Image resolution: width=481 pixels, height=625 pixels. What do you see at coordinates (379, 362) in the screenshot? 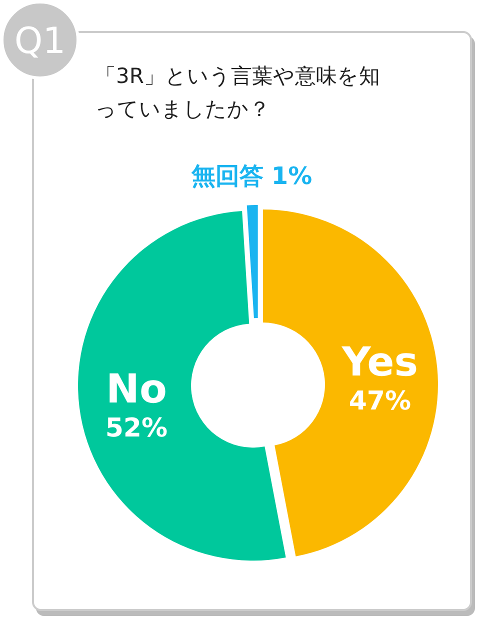
I see `slice-label: Yes` at bounding box center [379, 362].